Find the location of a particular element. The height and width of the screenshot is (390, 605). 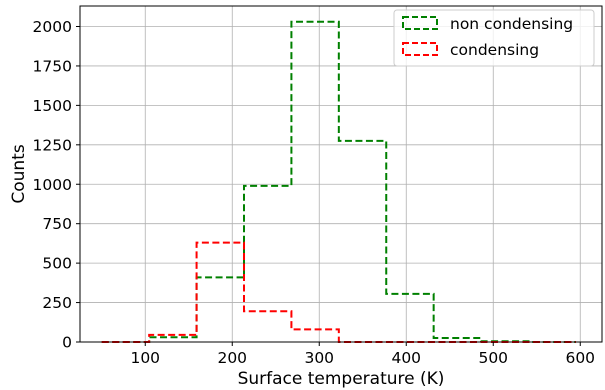

y-tick-label: 2000 is located at coordinates (52, 27).